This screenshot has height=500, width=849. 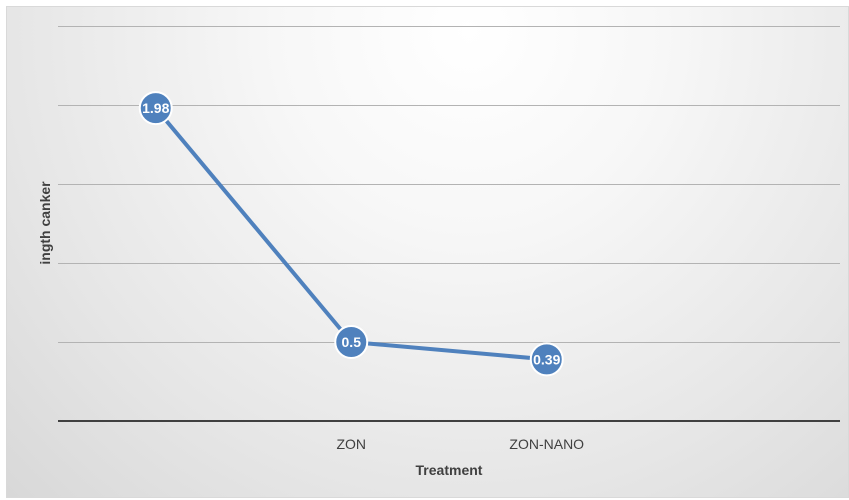 I want to click on x-tick-labels: ZON ZON-NANO, so click(x=460, y=444).